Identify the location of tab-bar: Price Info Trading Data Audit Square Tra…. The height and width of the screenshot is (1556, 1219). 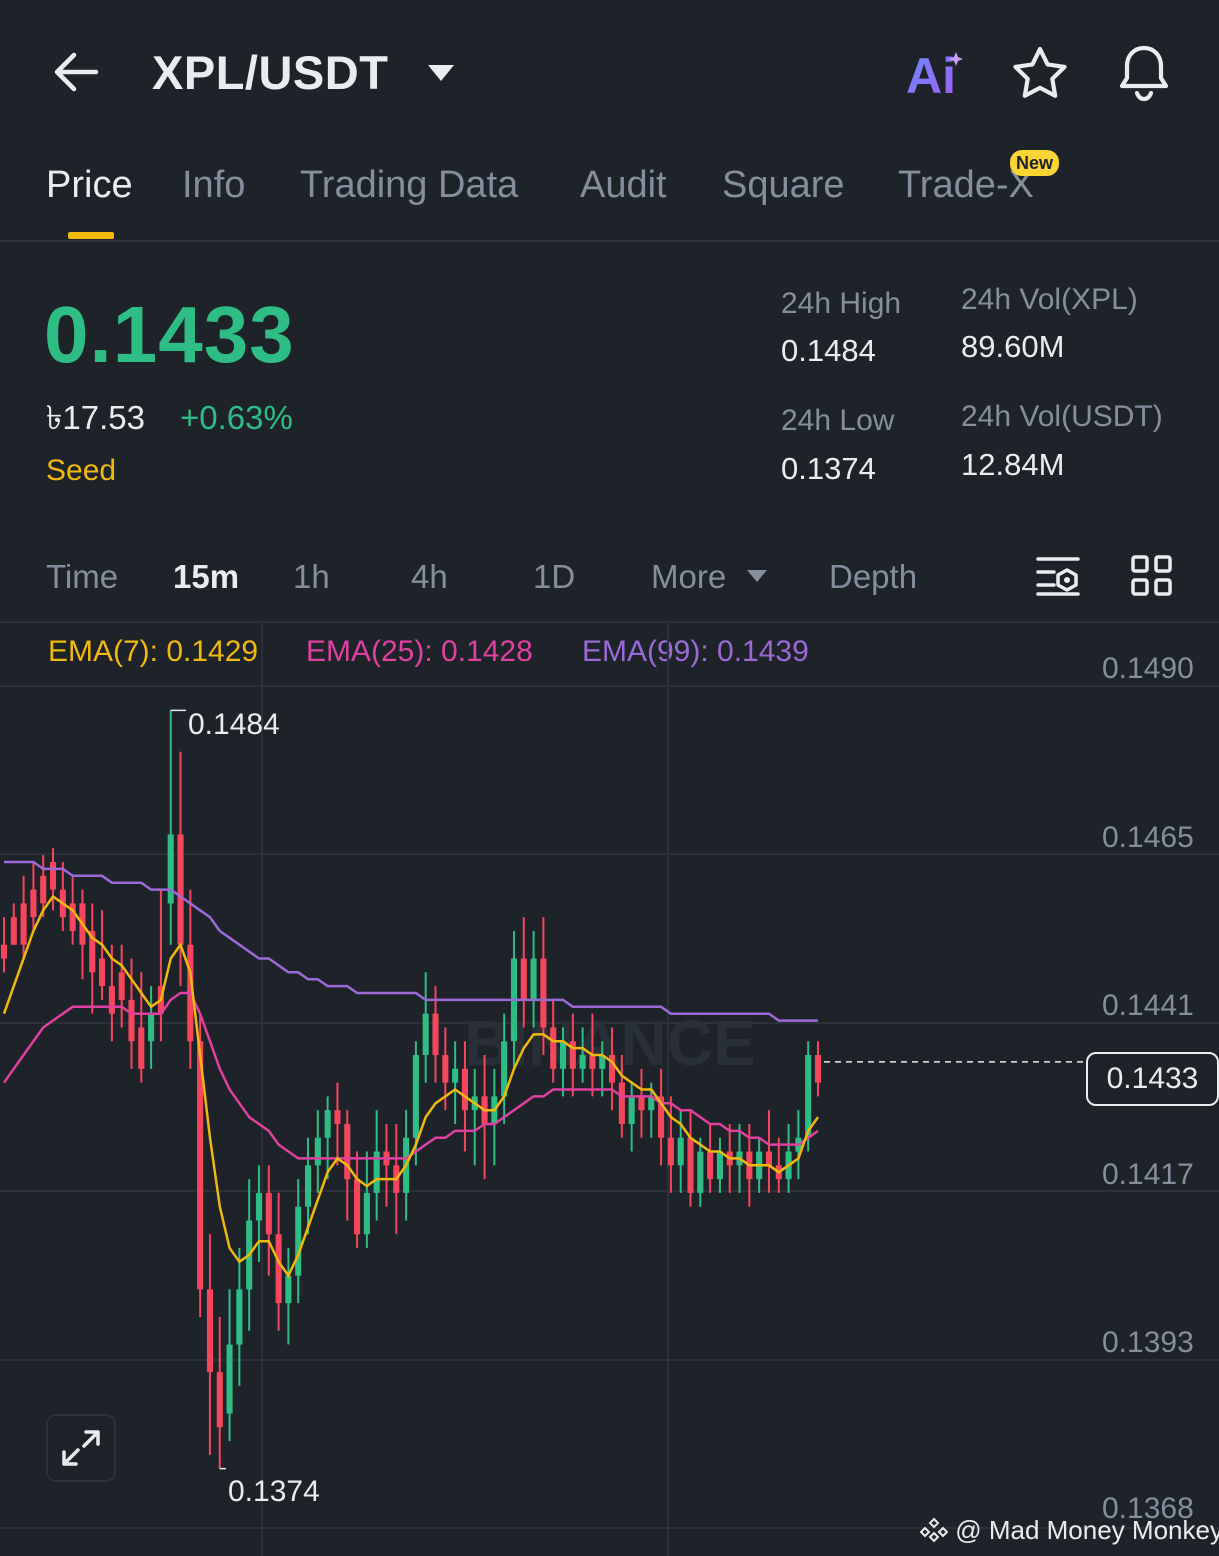
(609, 196).